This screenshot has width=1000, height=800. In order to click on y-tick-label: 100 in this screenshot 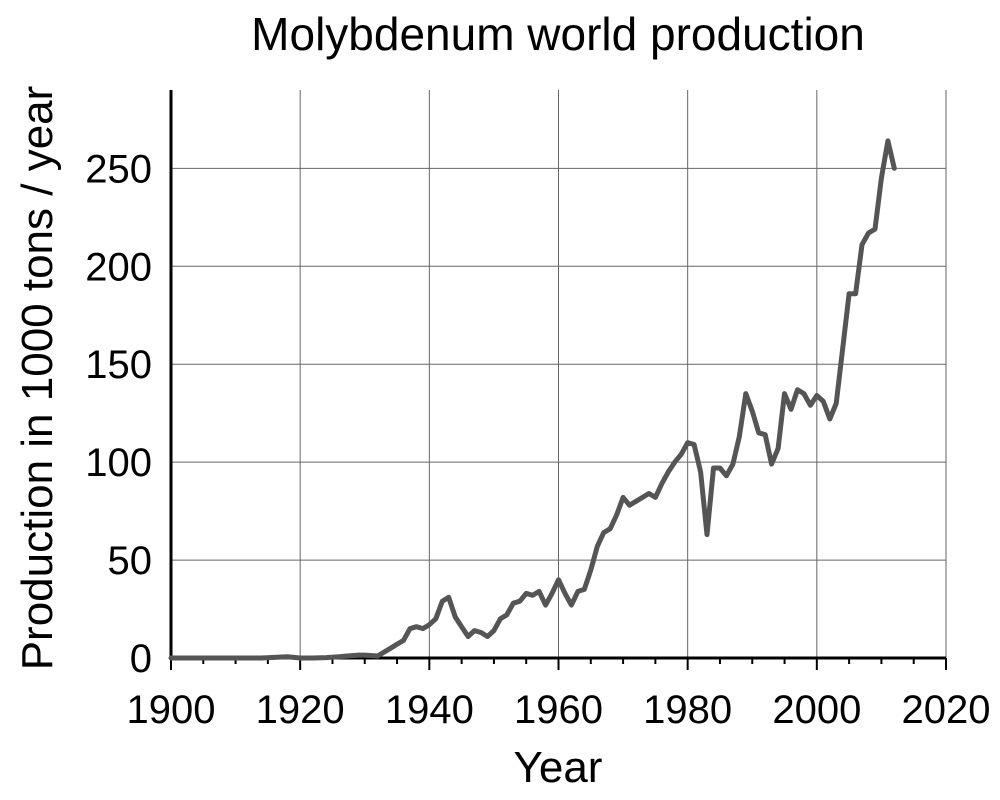, I will do `click(118, 463)`.